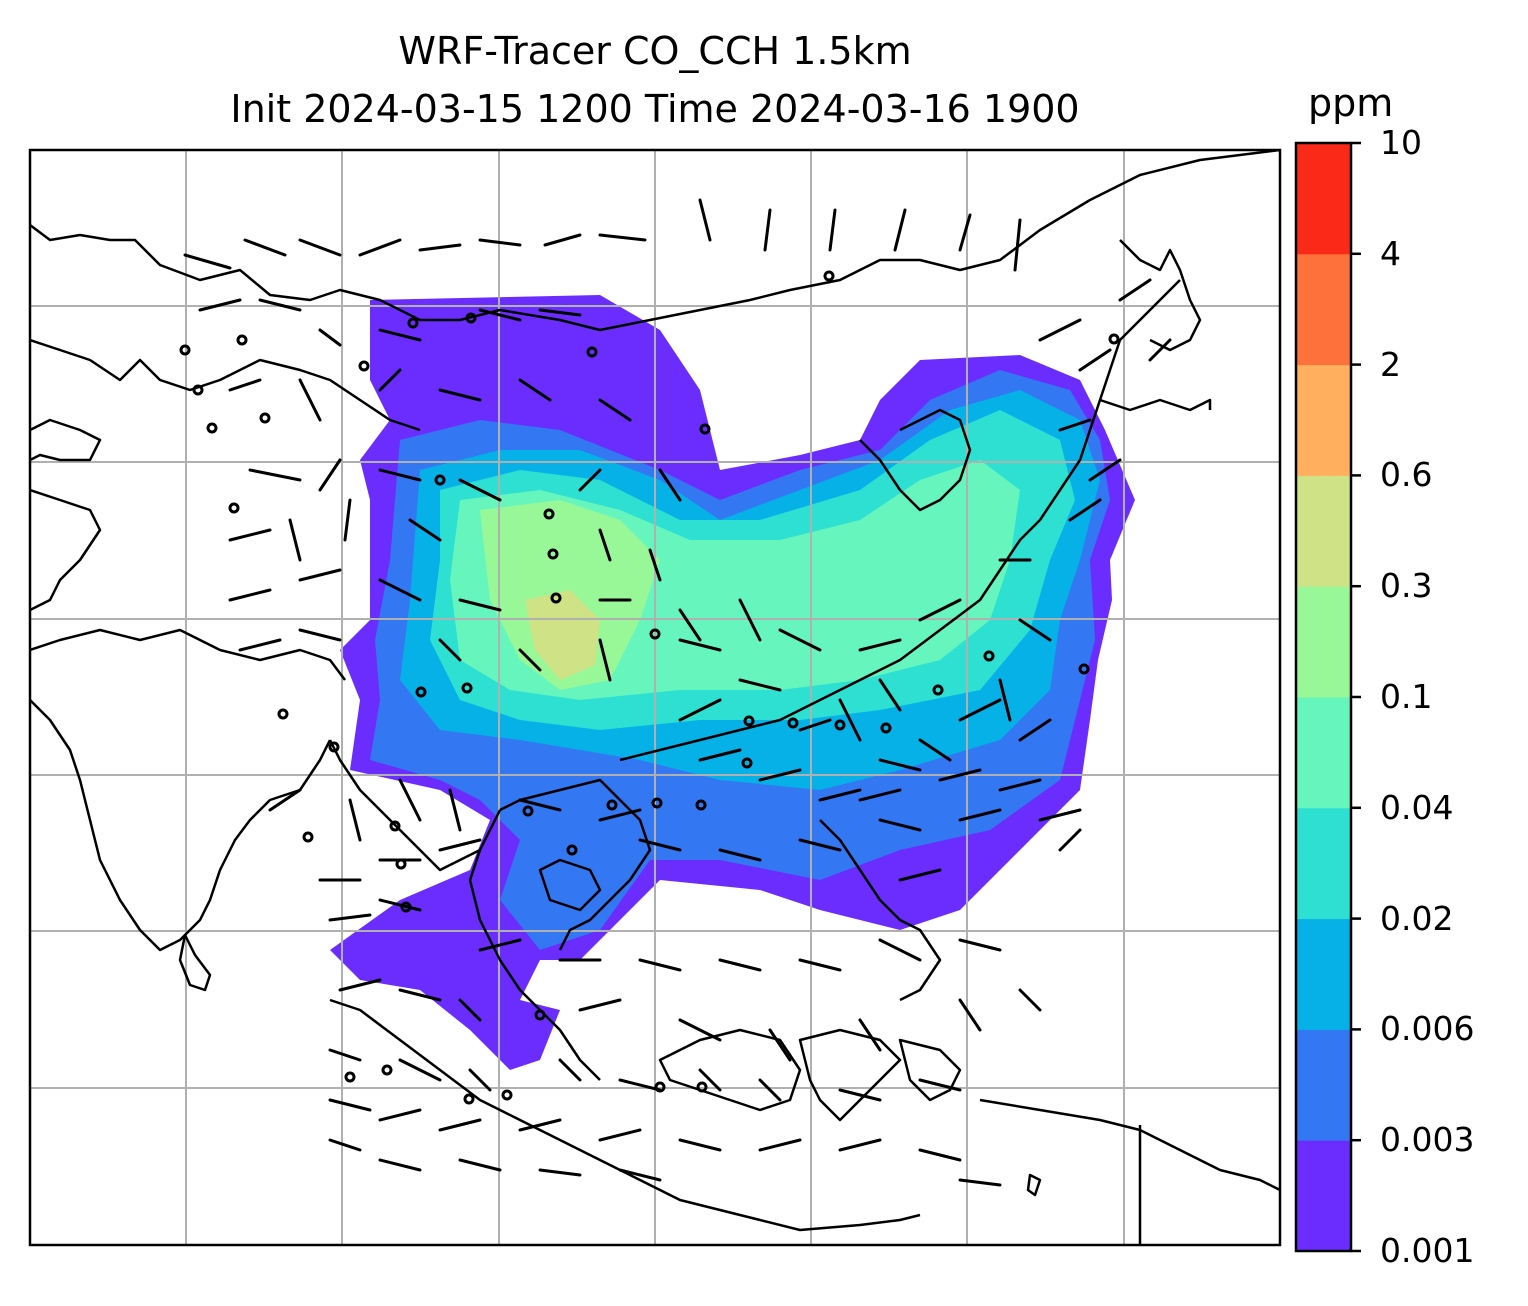 Image resolution: width=1528 pixels, height=1306 pixels. I want to click on colorbar-tick-label: 0.001, so click(1427, 1250).